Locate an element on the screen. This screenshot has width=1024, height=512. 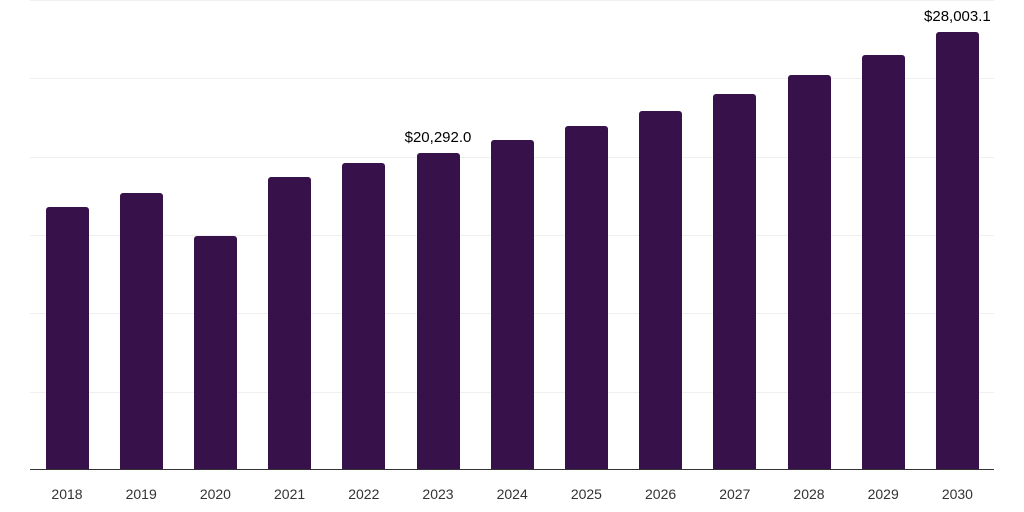
x-tick-label: 2030 is located at coordinates (957, 494).